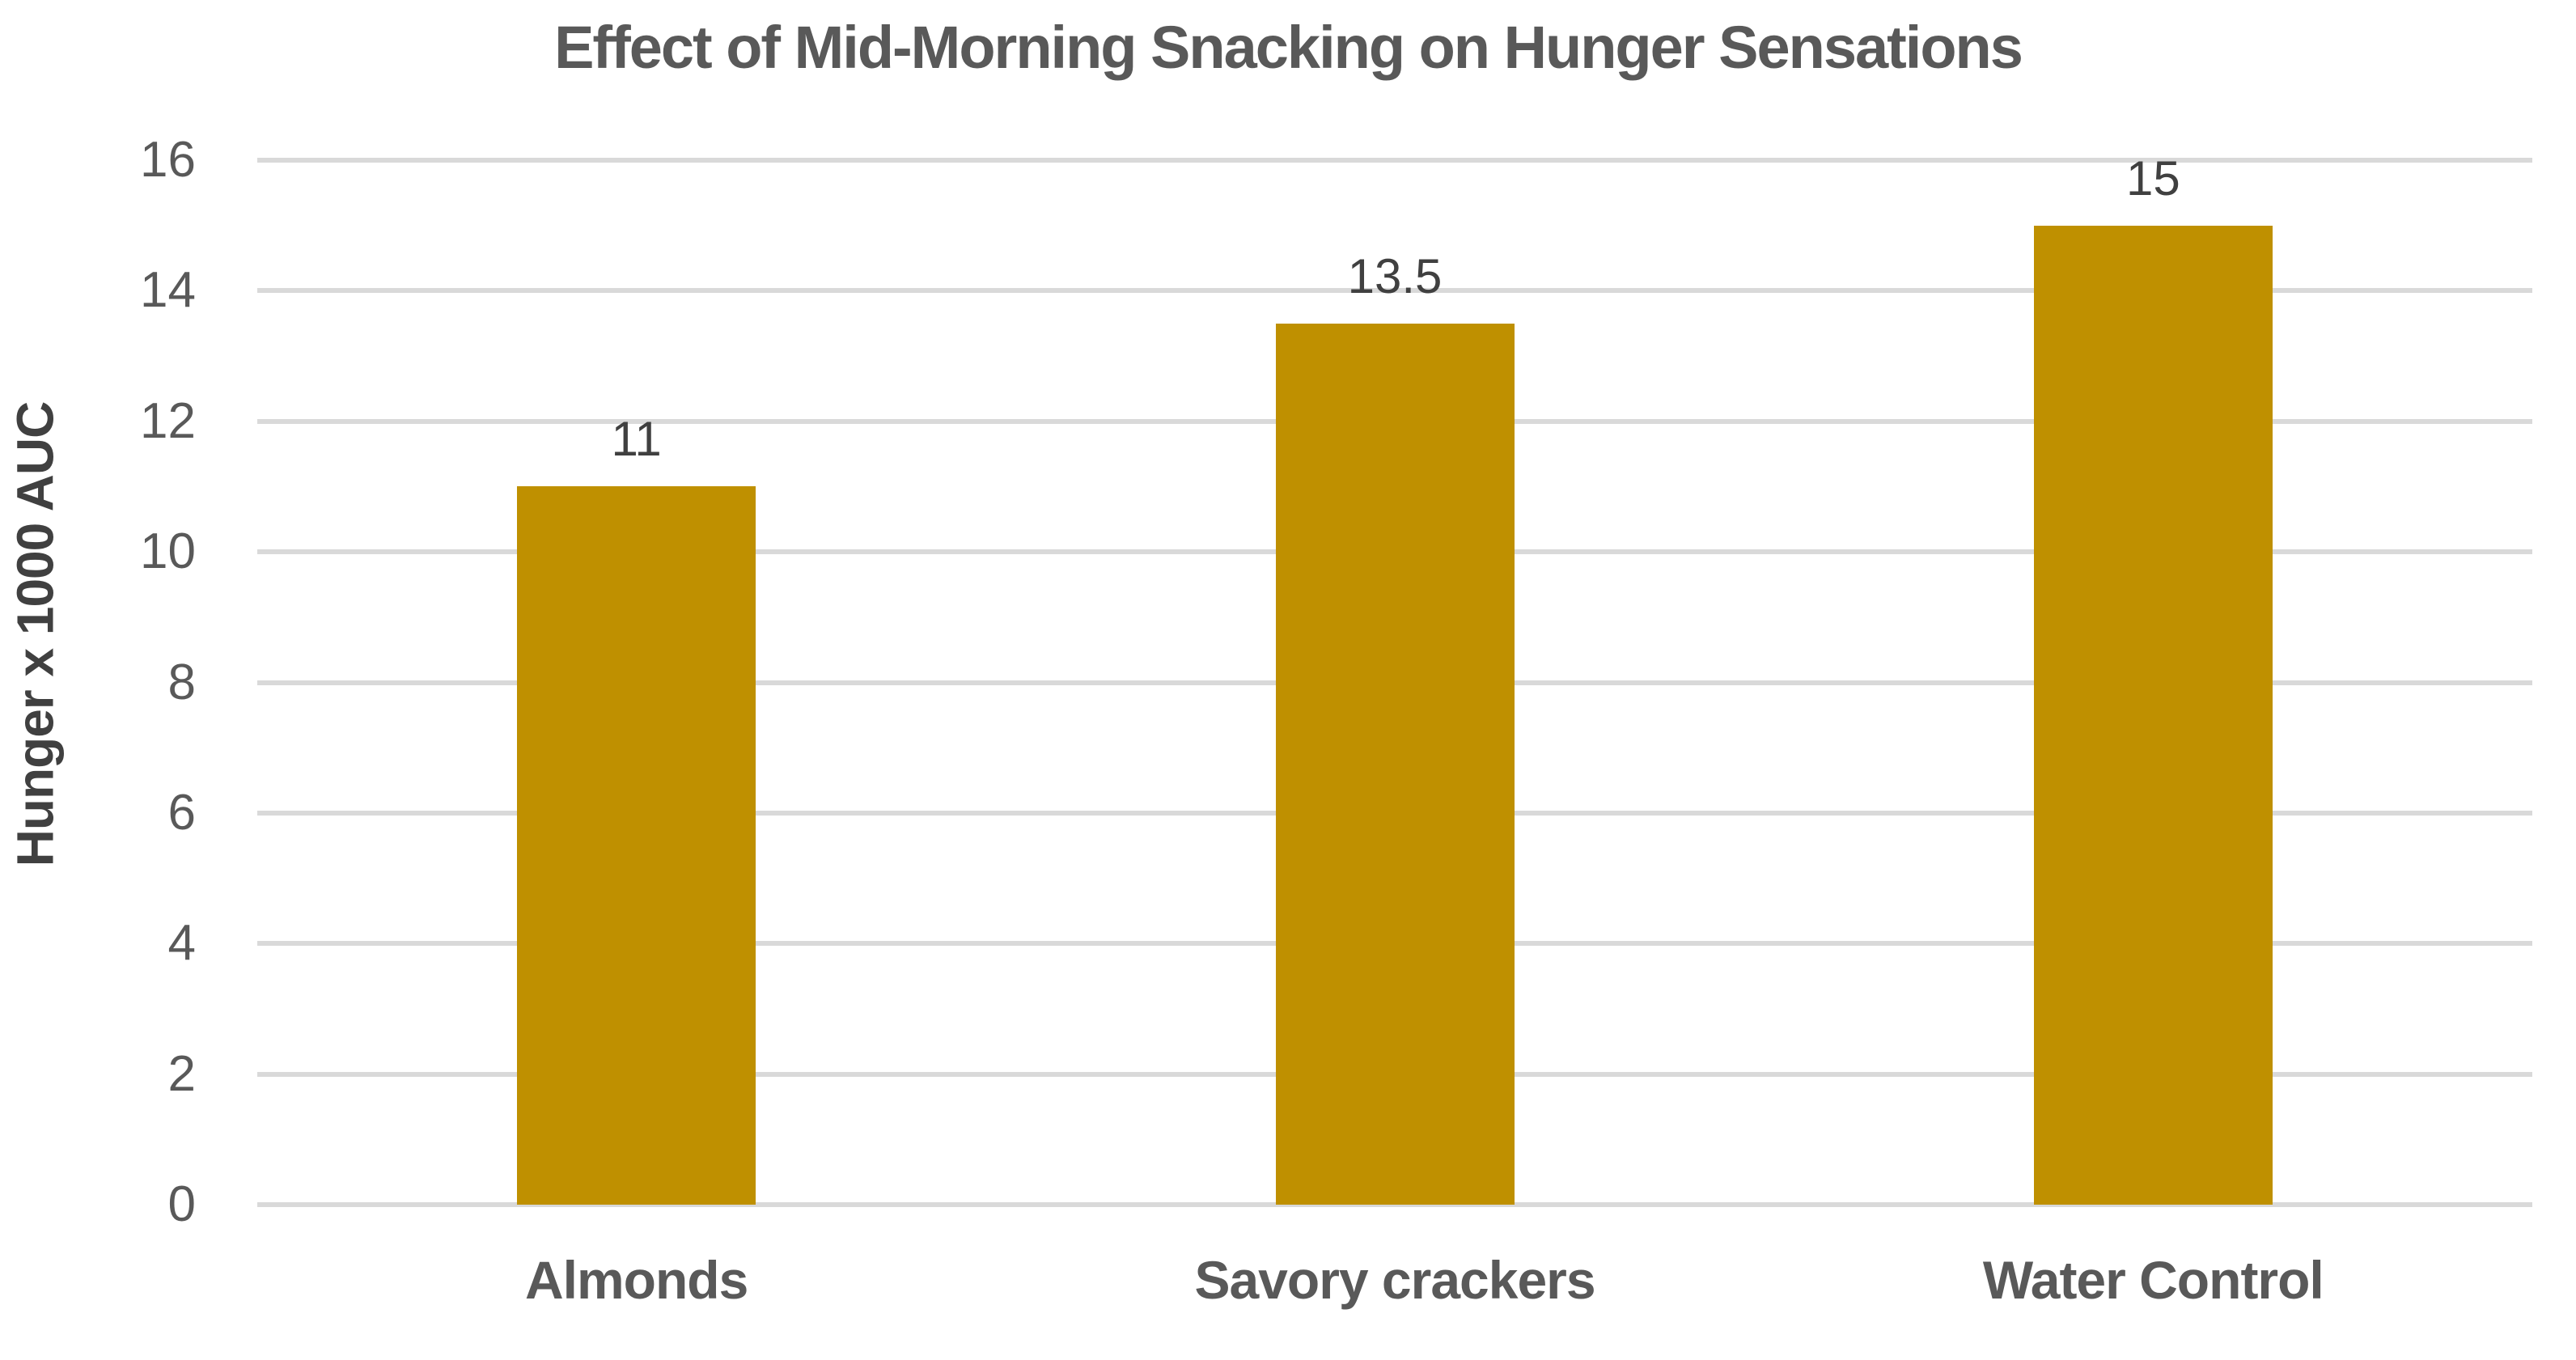 The width and height of the screenshot is (2576, 1360). What do you see at coordinates (168, 551) in the screenshot?
I see `y-tick-label: 10` at bounding box center [168, 551].